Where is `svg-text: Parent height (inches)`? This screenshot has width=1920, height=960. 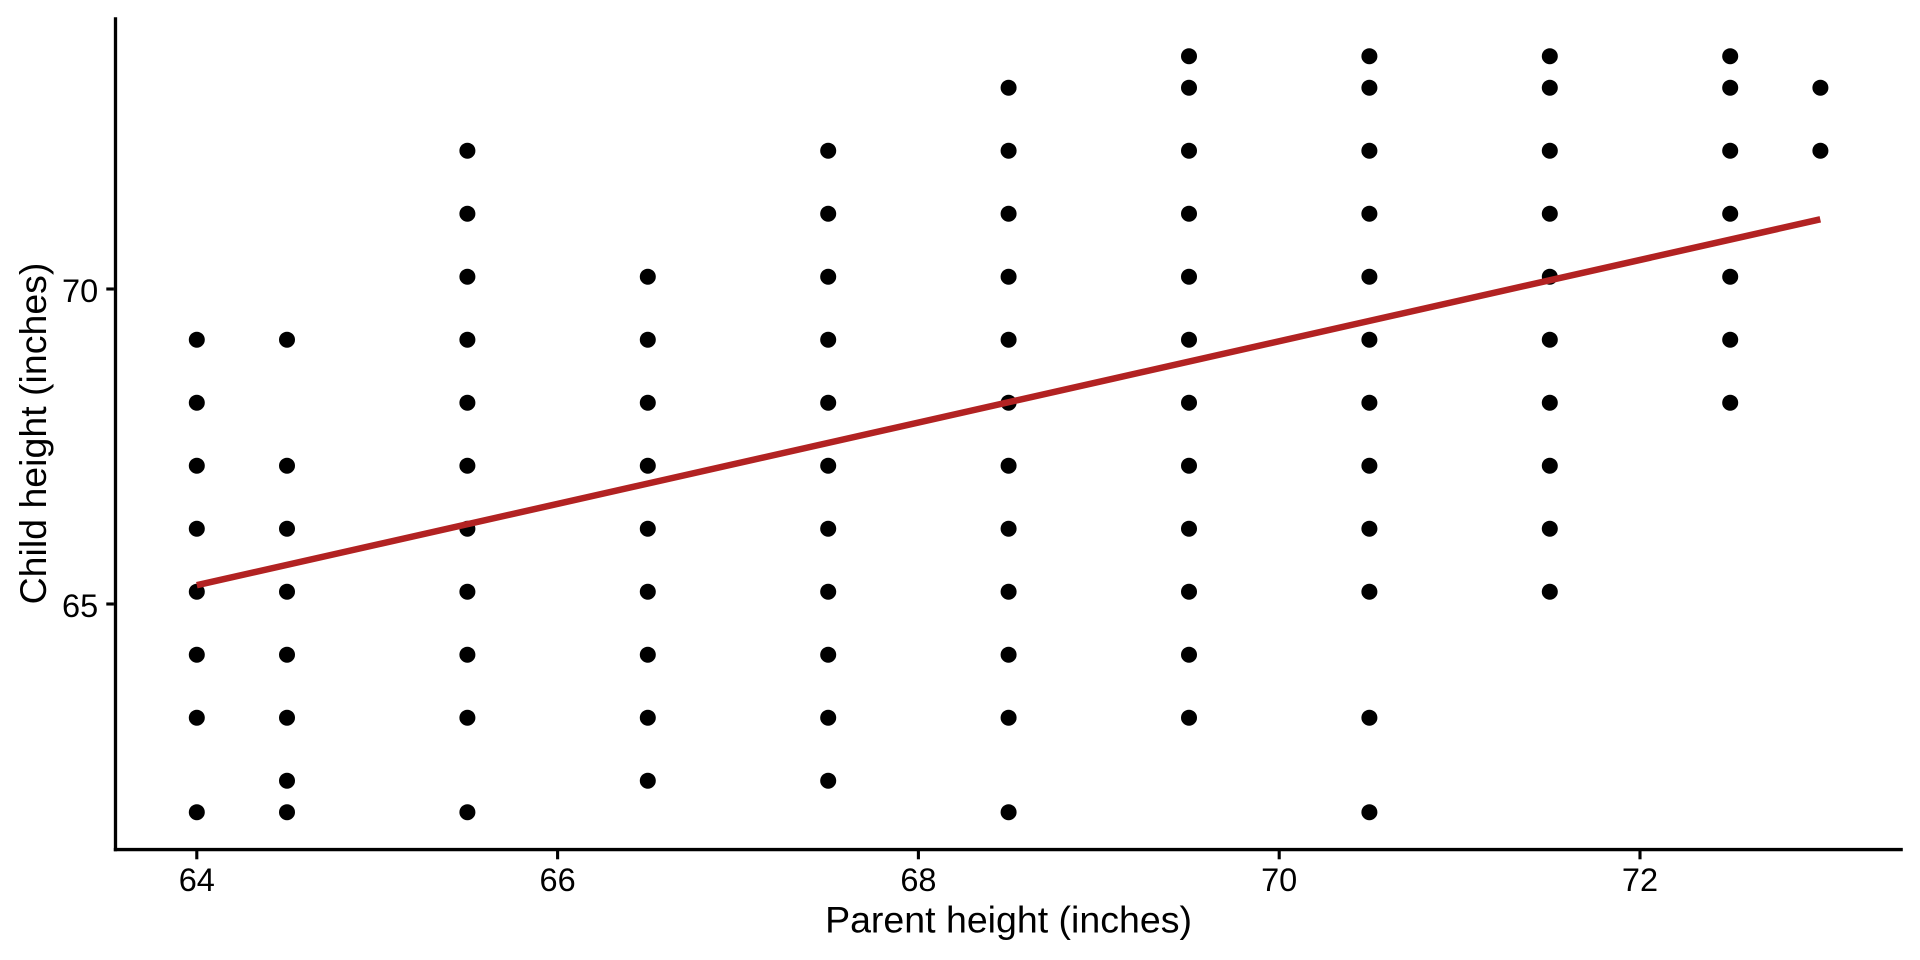 svg-text: Parent height (inches) is located at coordinates (1008, 920).